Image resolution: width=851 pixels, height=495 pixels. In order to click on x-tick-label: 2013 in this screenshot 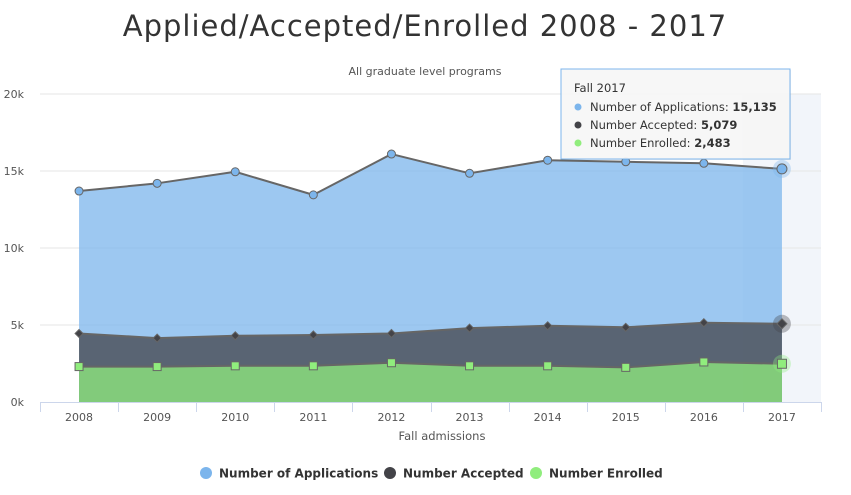, I will do `click(470, 417)`.